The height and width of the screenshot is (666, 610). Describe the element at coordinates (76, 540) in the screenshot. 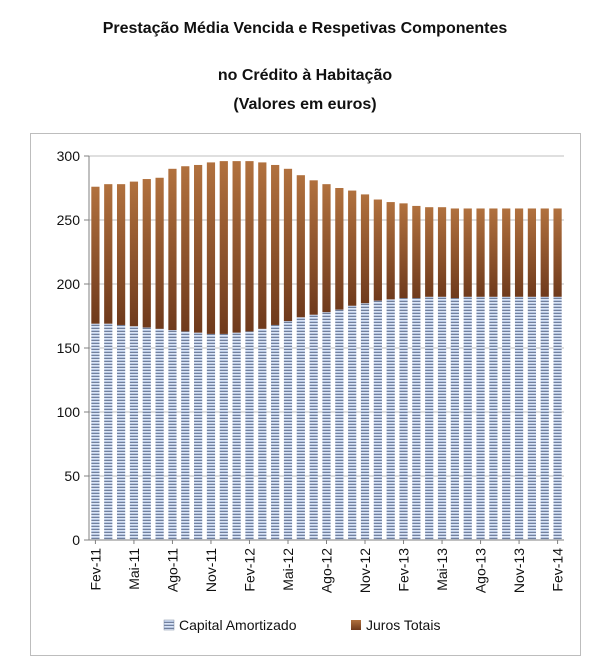

I see `y-tick-label: 0` at that location.